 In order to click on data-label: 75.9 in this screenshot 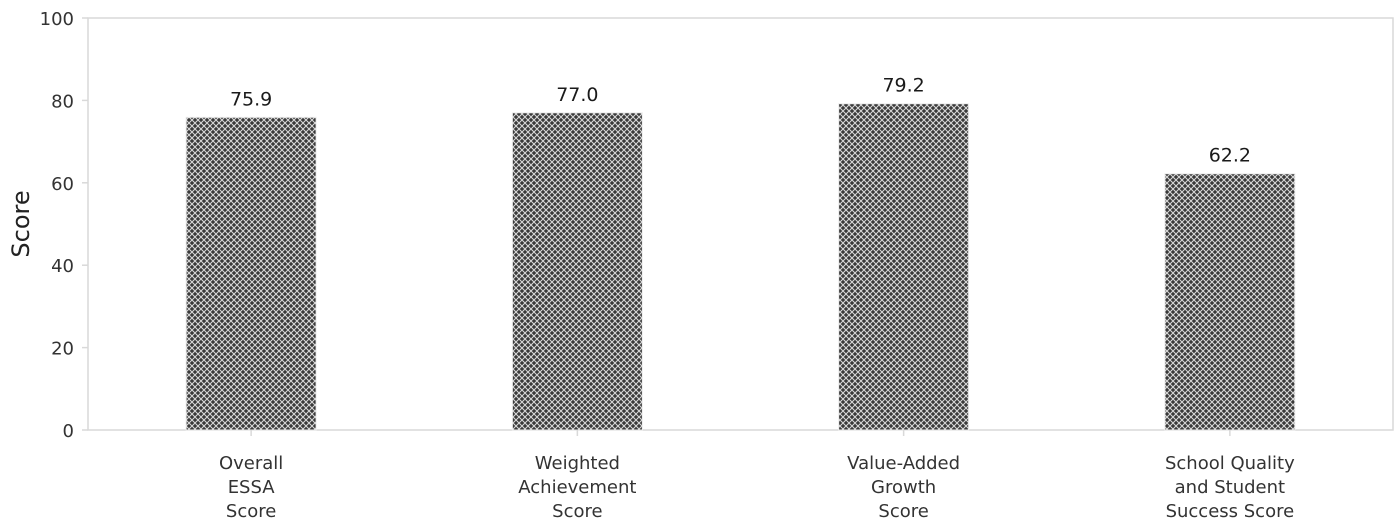, I will do `click(251, 99)`.